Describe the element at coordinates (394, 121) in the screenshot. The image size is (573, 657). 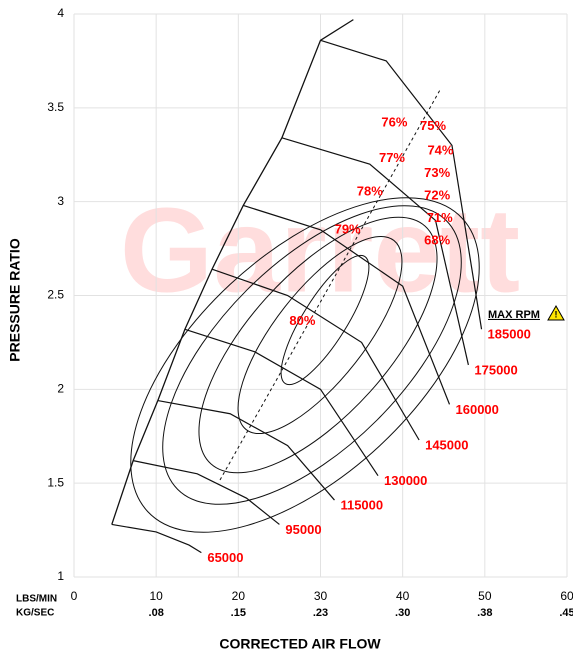
I see `efficiency-label: 76%` at that location.